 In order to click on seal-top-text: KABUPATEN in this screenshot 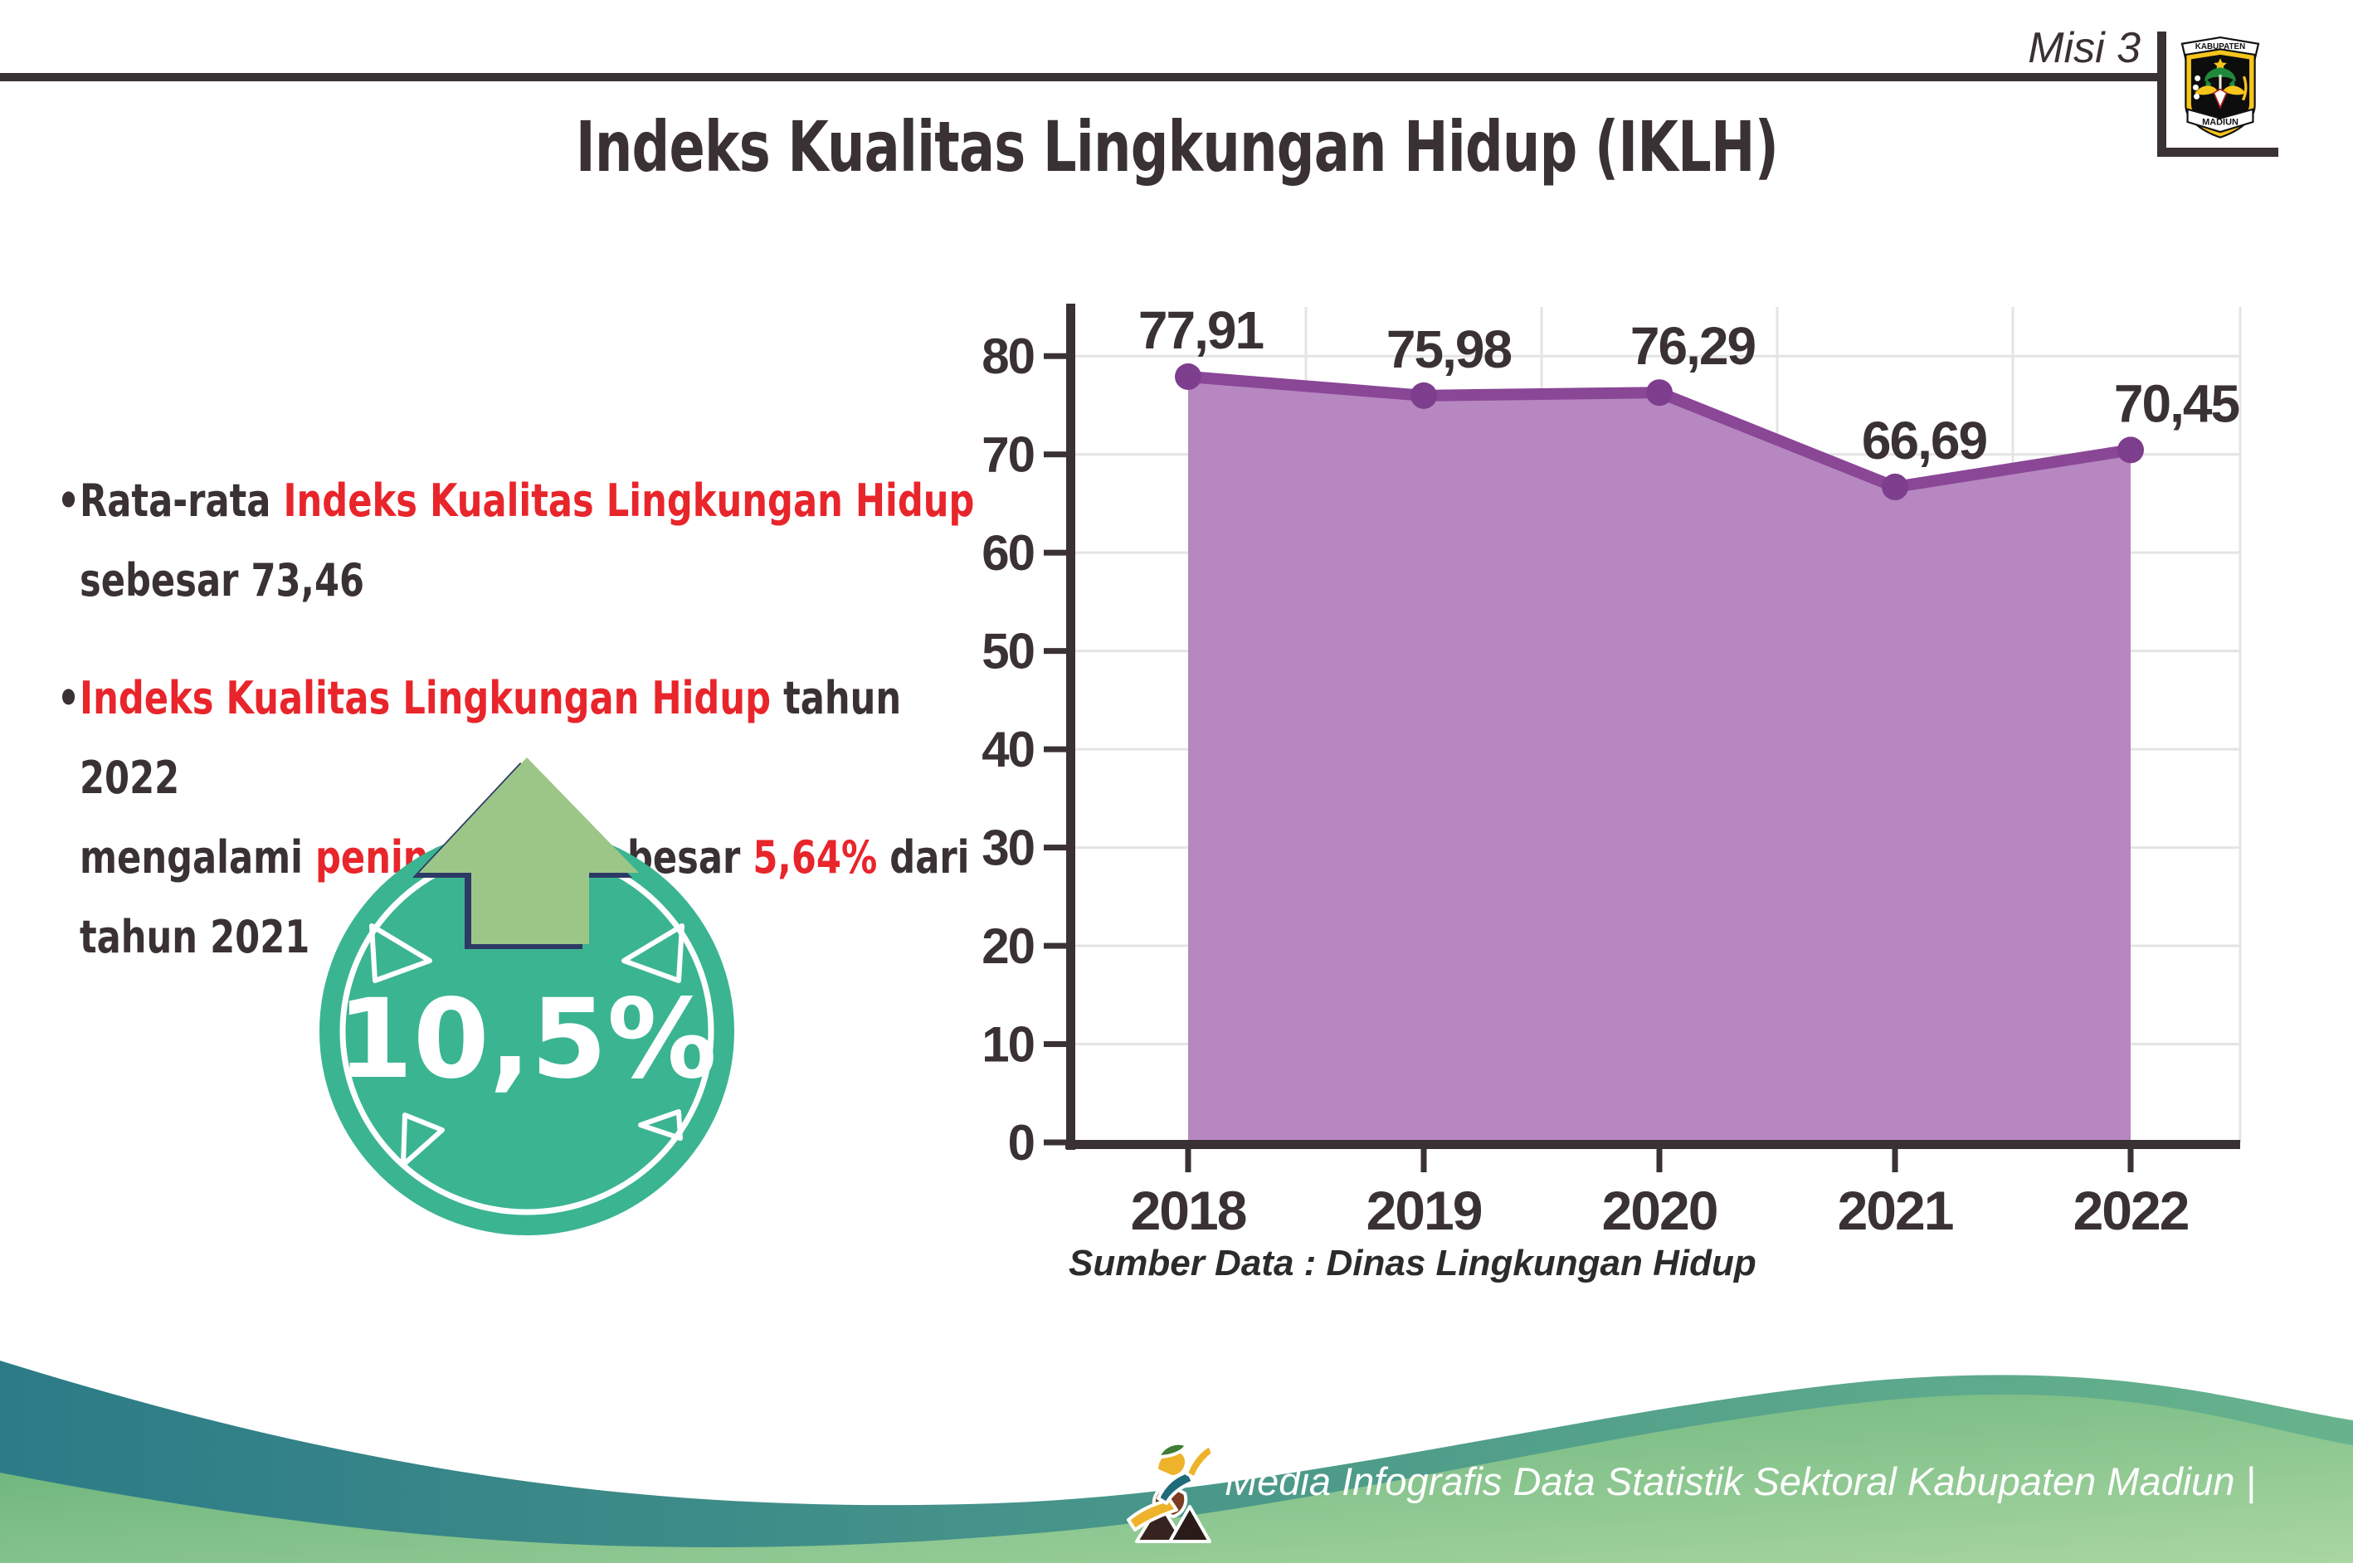, I will do `click(2220, 46)`.